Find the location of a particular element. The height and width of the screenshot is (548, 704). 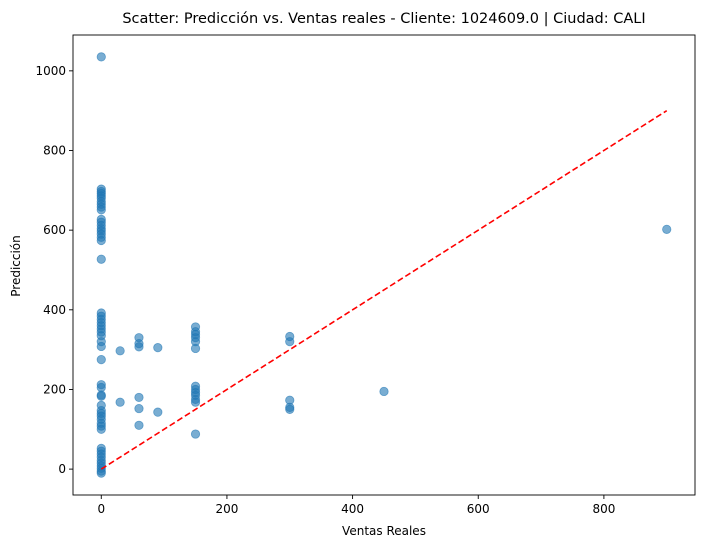

y-tick-label: 1000 is located at coordinates (50, 71).